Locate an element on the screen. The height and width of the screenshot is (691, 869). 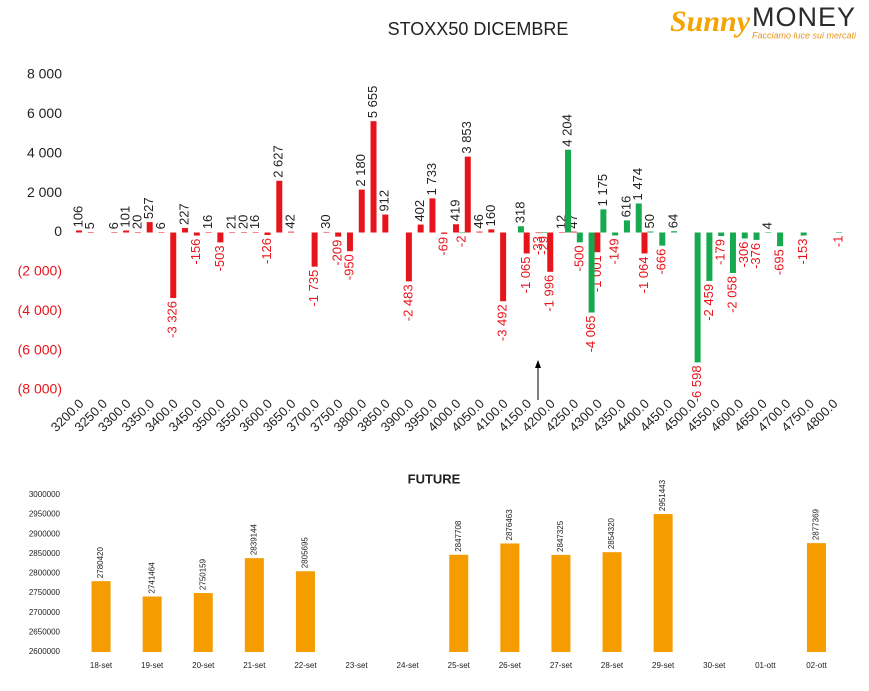
logo-name: MONEY is located at coordinates (804, 17).